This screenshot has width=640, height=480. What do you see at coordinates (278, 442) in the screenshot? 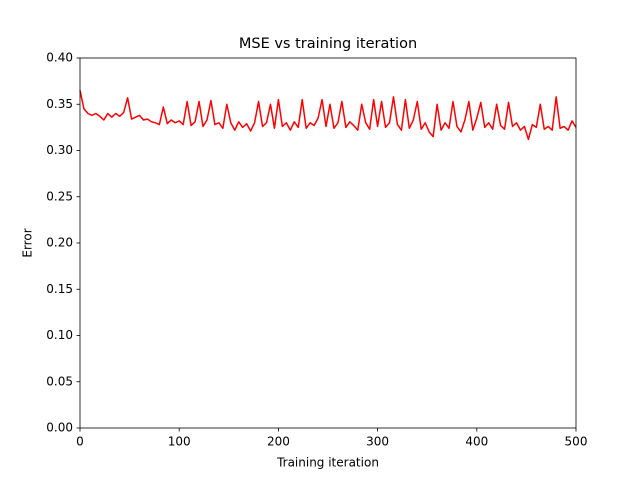
I see `x-tick-label: 200` at bounding box center [278, 442].